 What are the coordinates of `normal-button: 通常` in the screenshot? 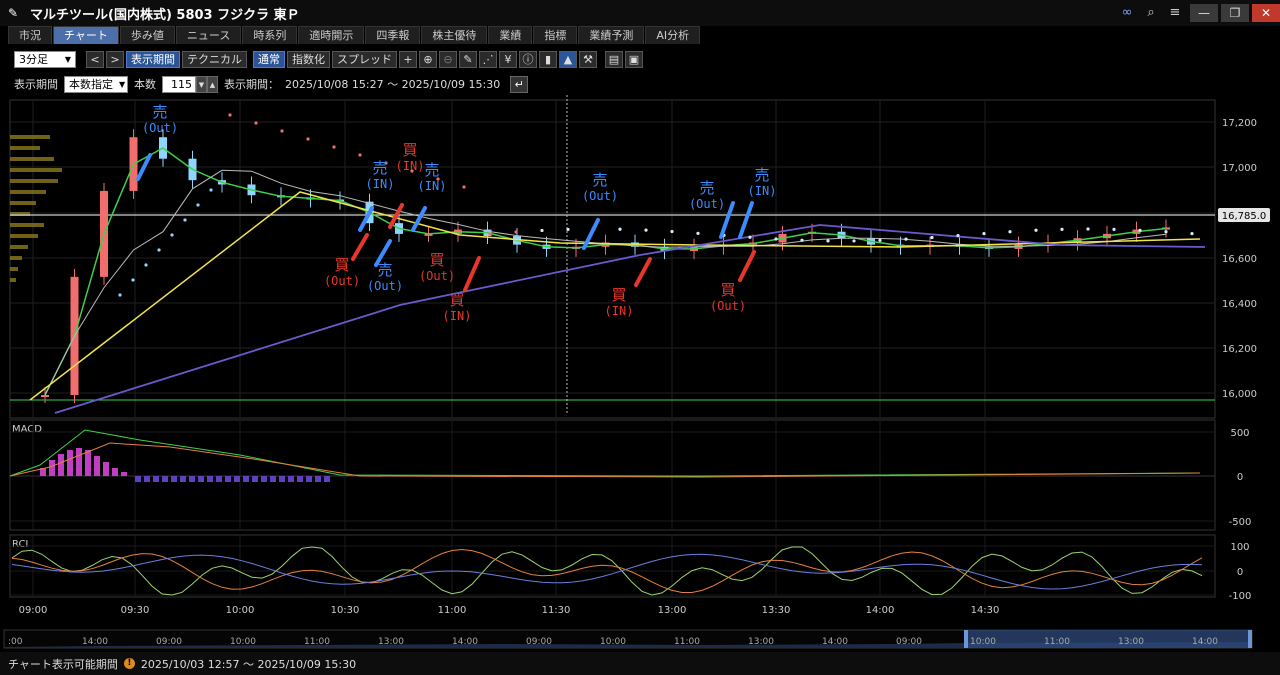 It's located at (269, 59).